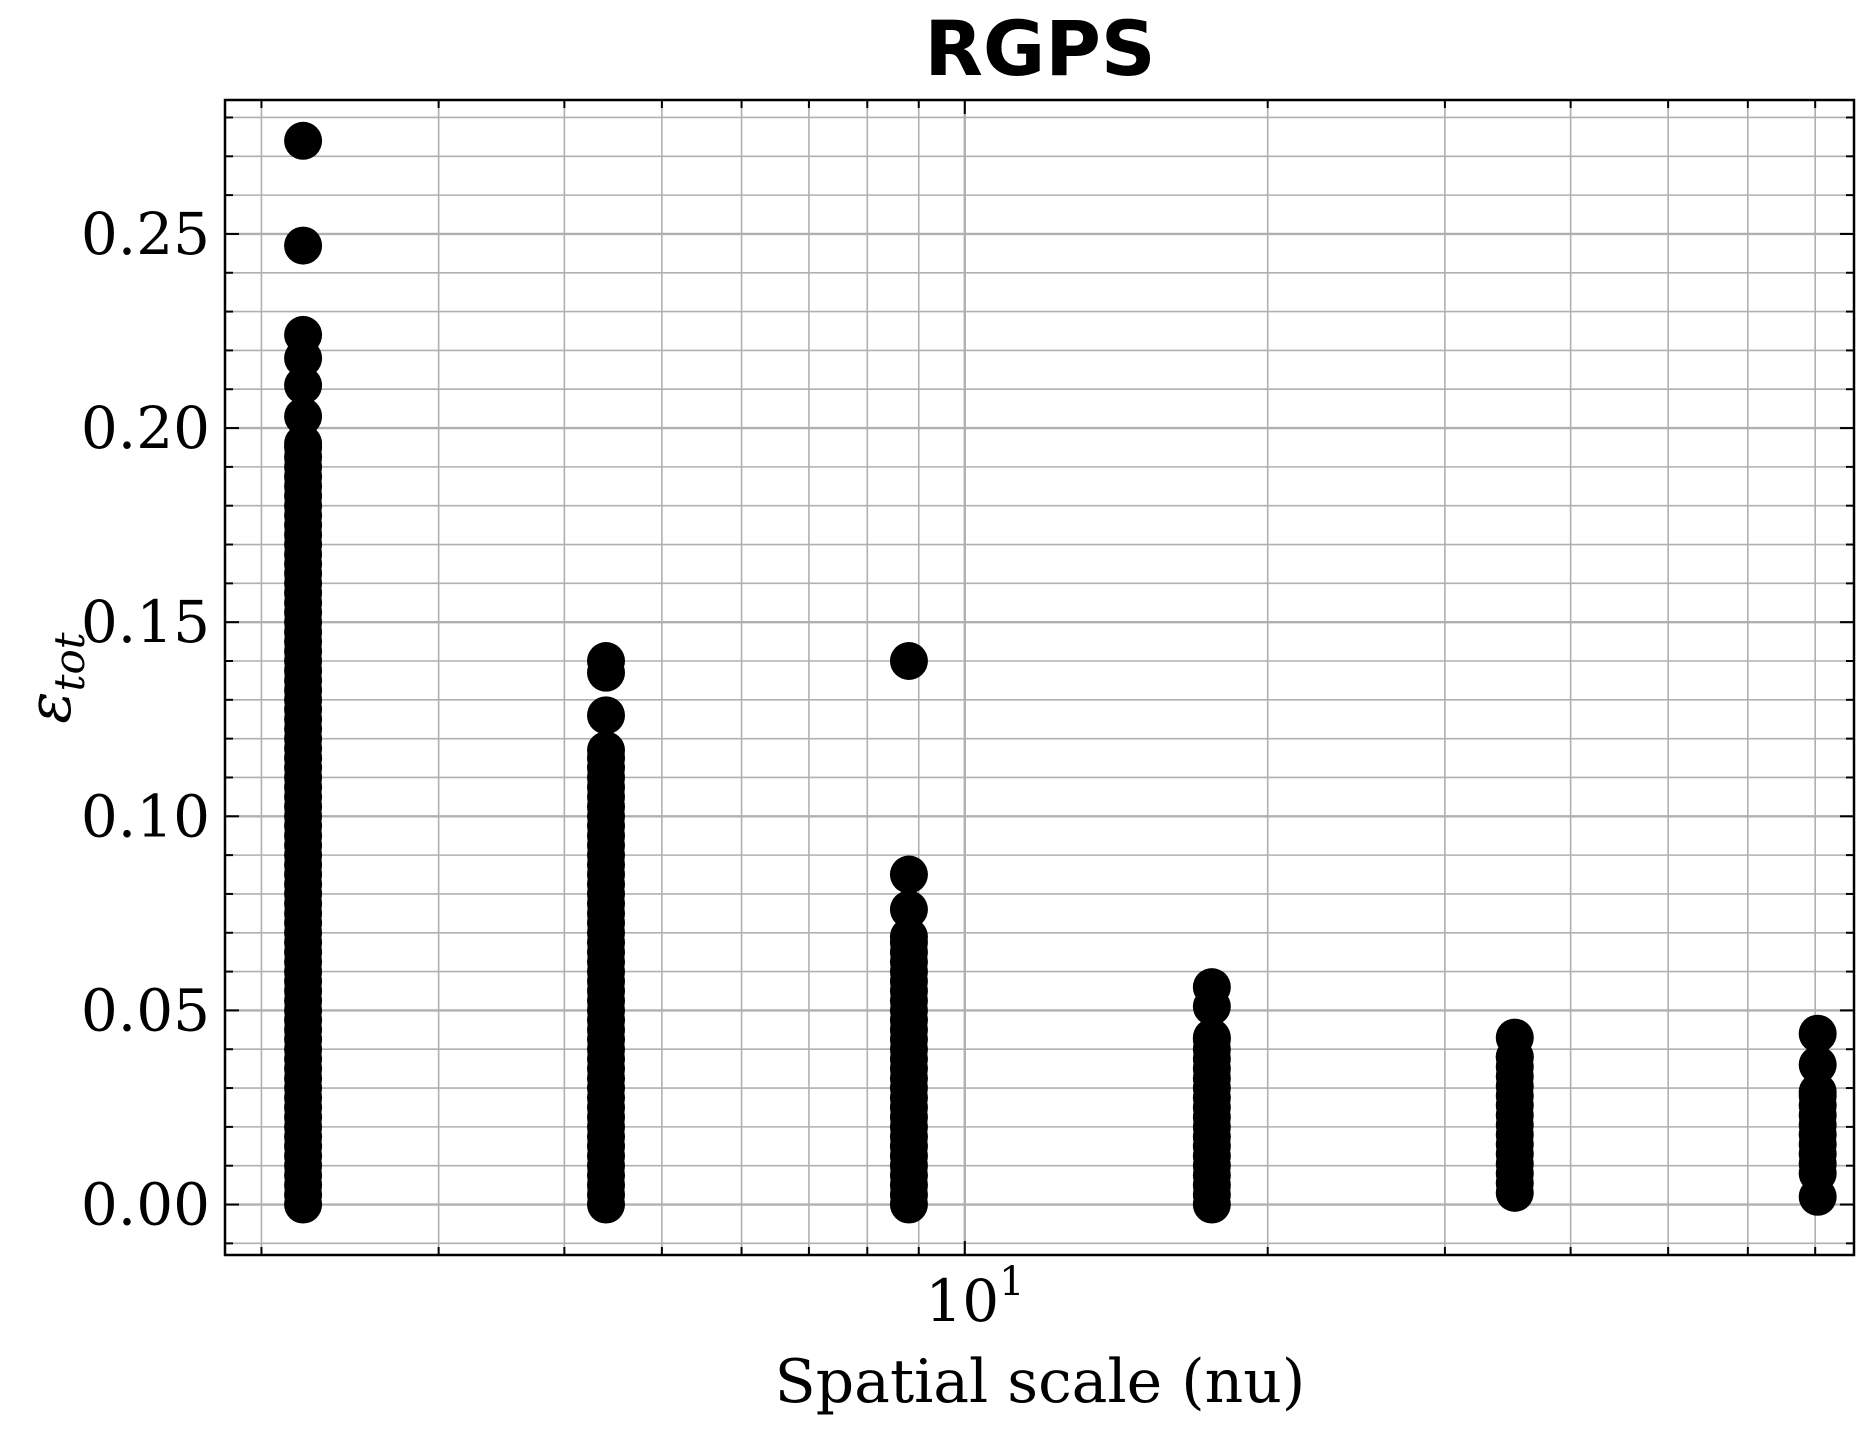 This screenshot has width=1866, height=1431. I want to click on y-tick-label: 0.00, so click(145, 1205).